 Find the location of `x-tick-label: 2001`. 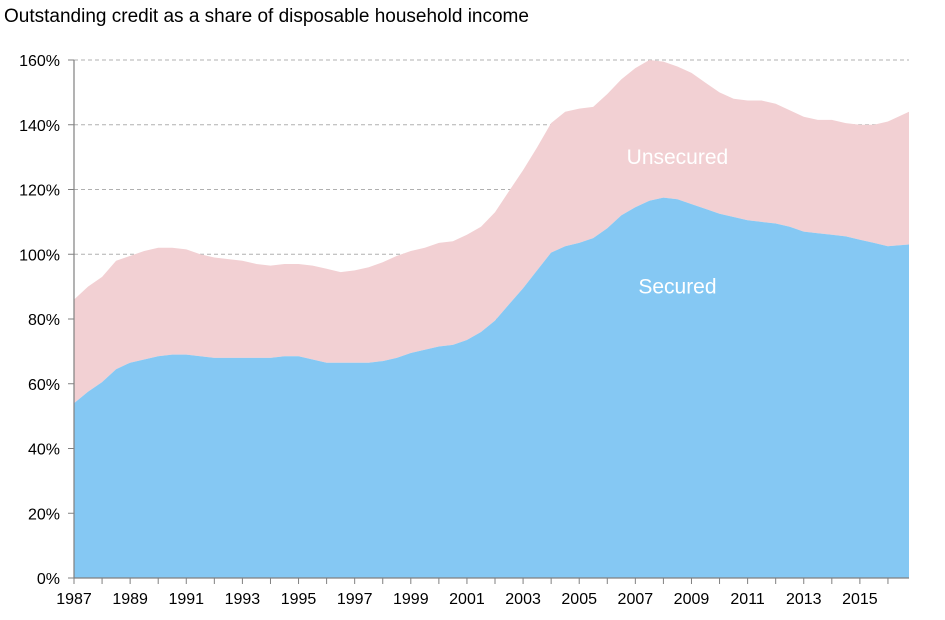

x-tick-label: 2001 is located at coordinates (467, 599).